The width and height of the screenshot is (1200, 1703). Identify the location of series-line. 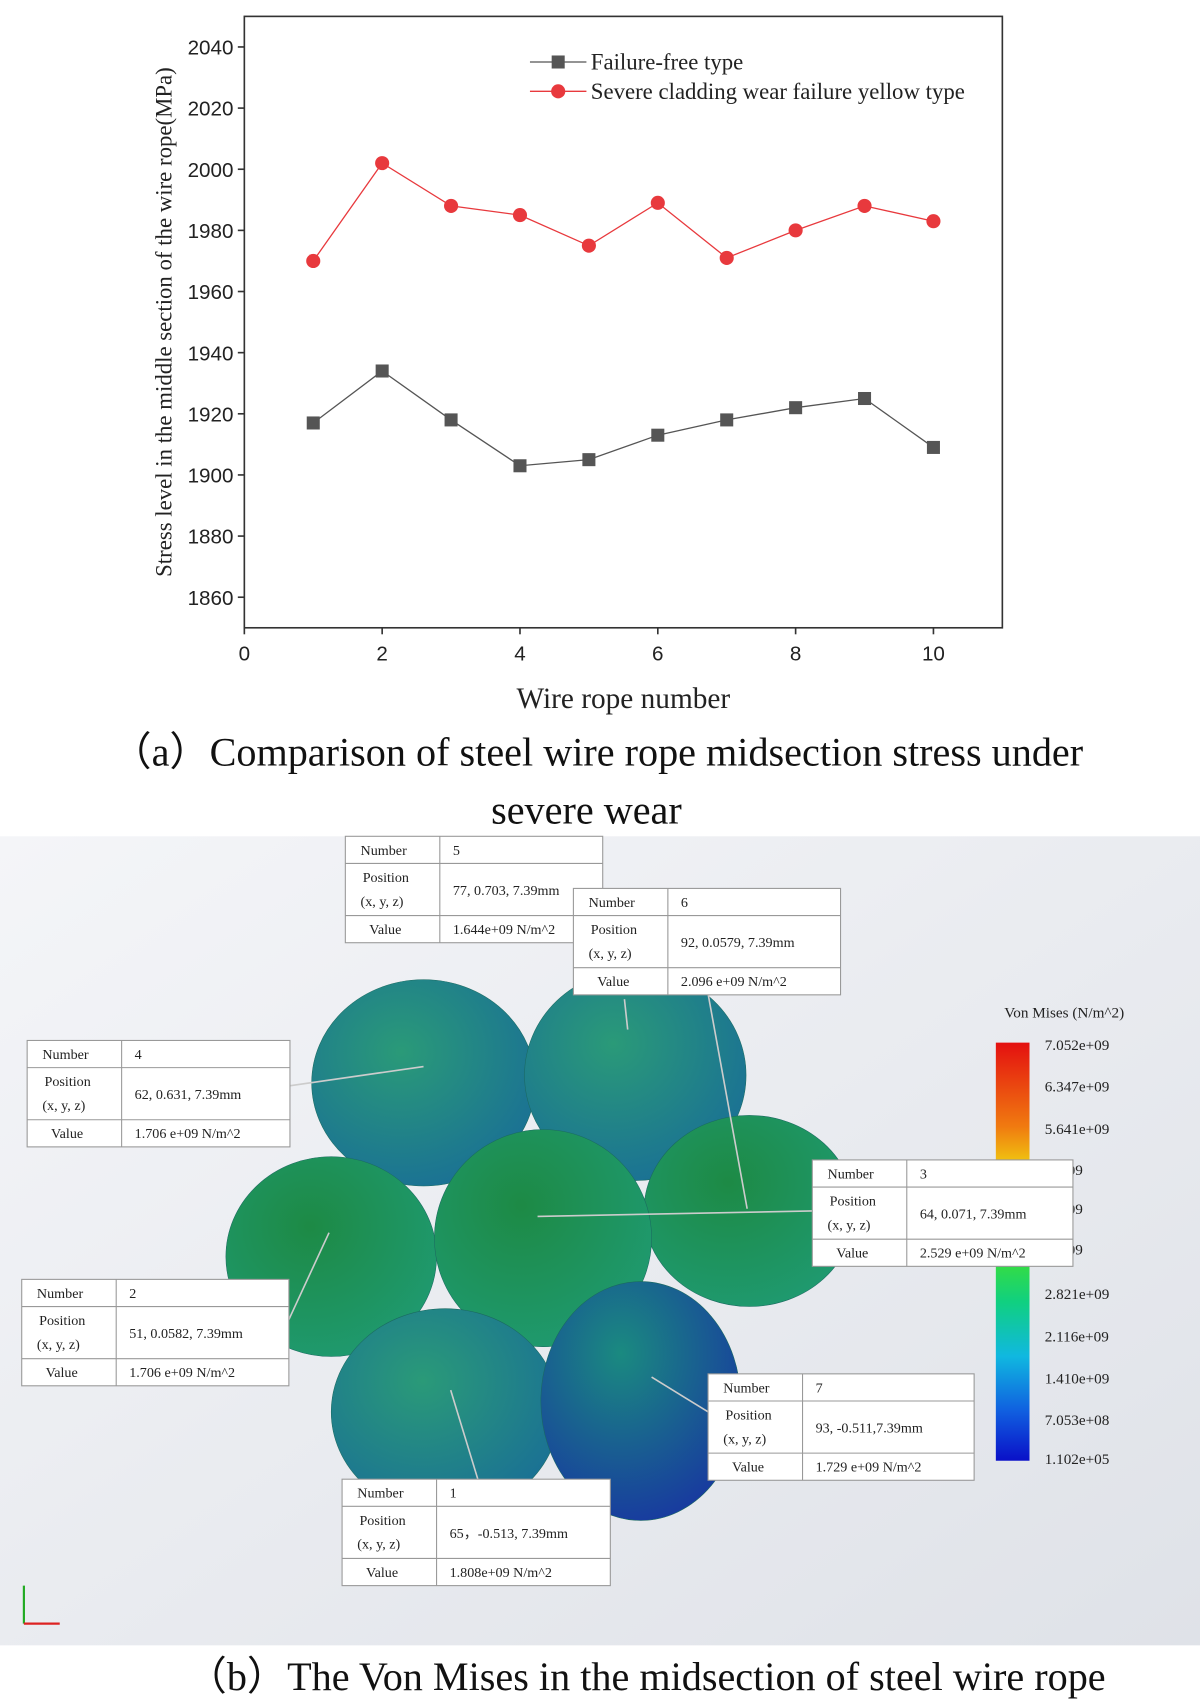
(623, 212).